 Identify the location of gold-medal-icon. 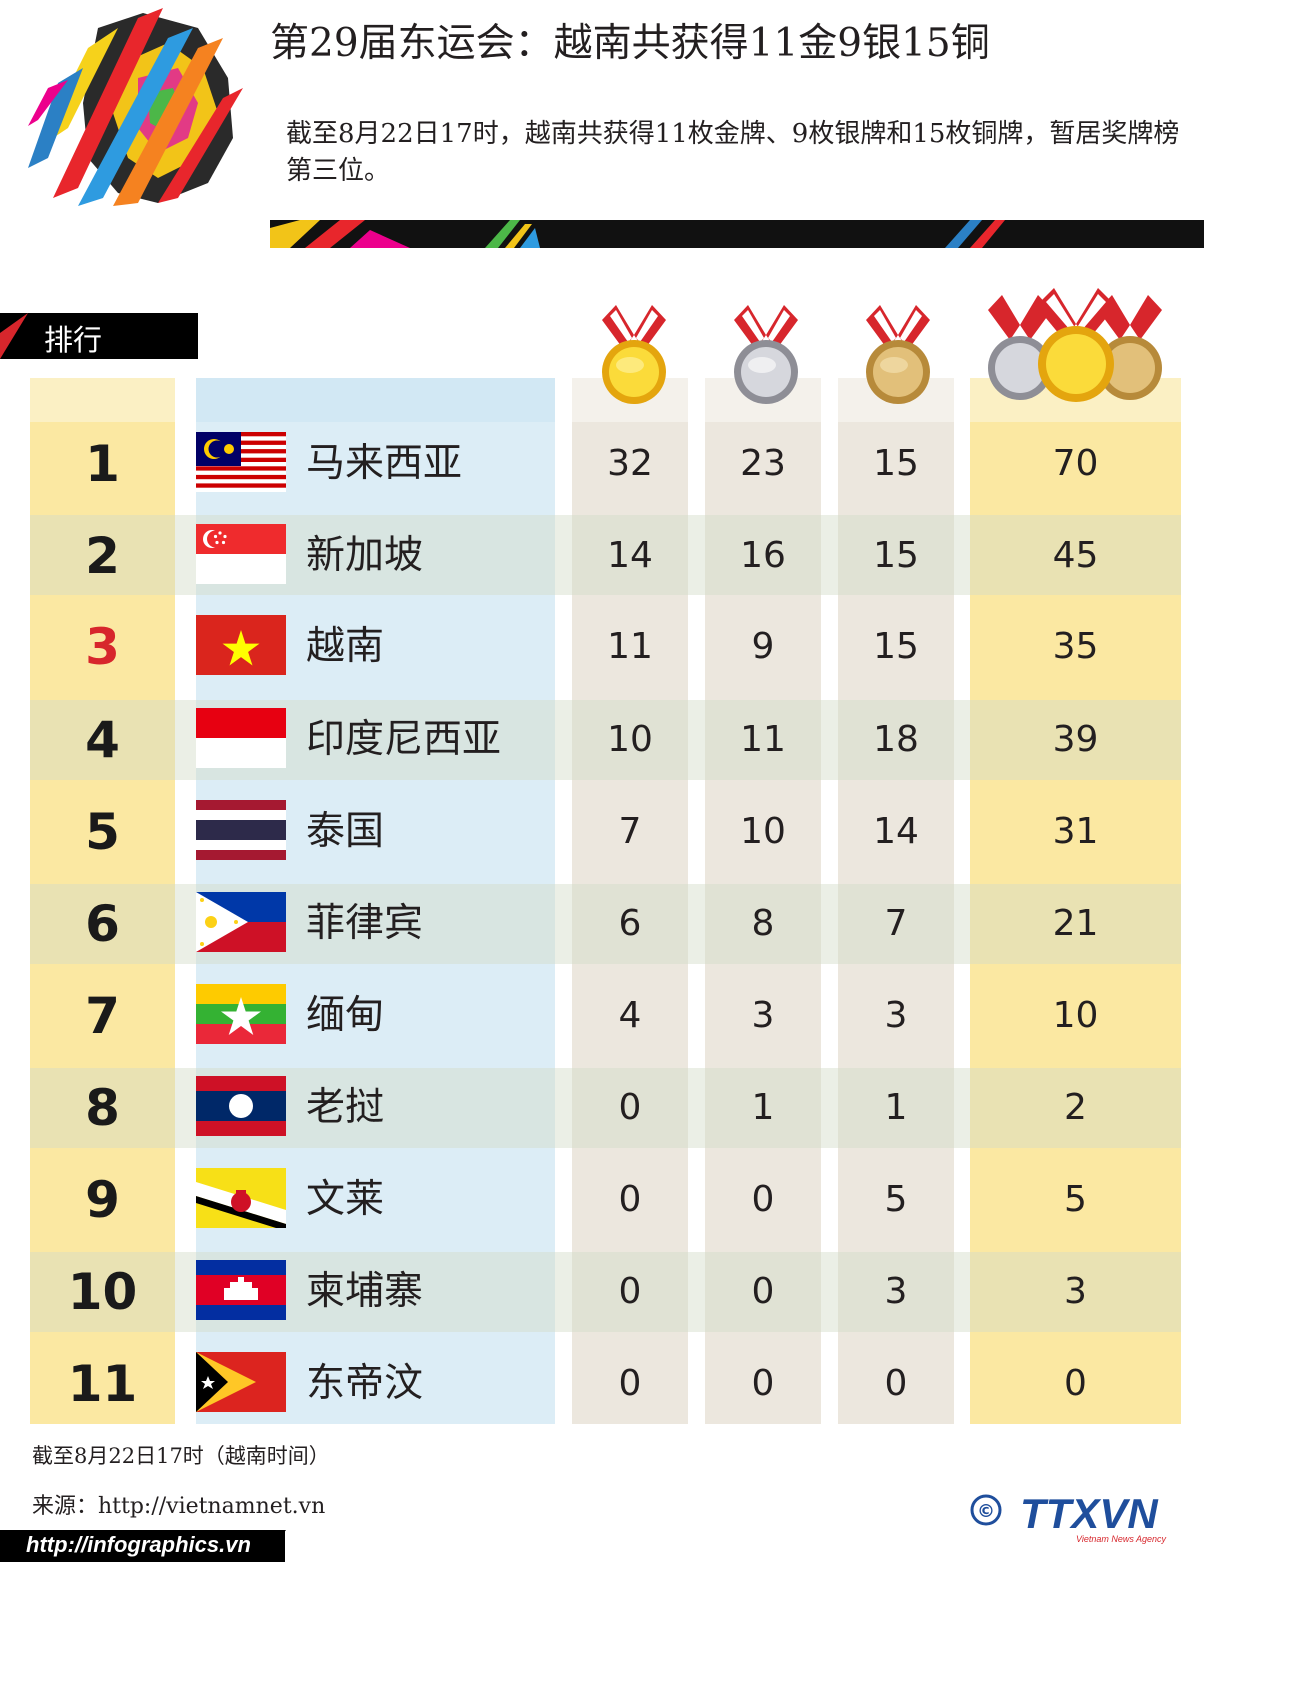
(634, 354).